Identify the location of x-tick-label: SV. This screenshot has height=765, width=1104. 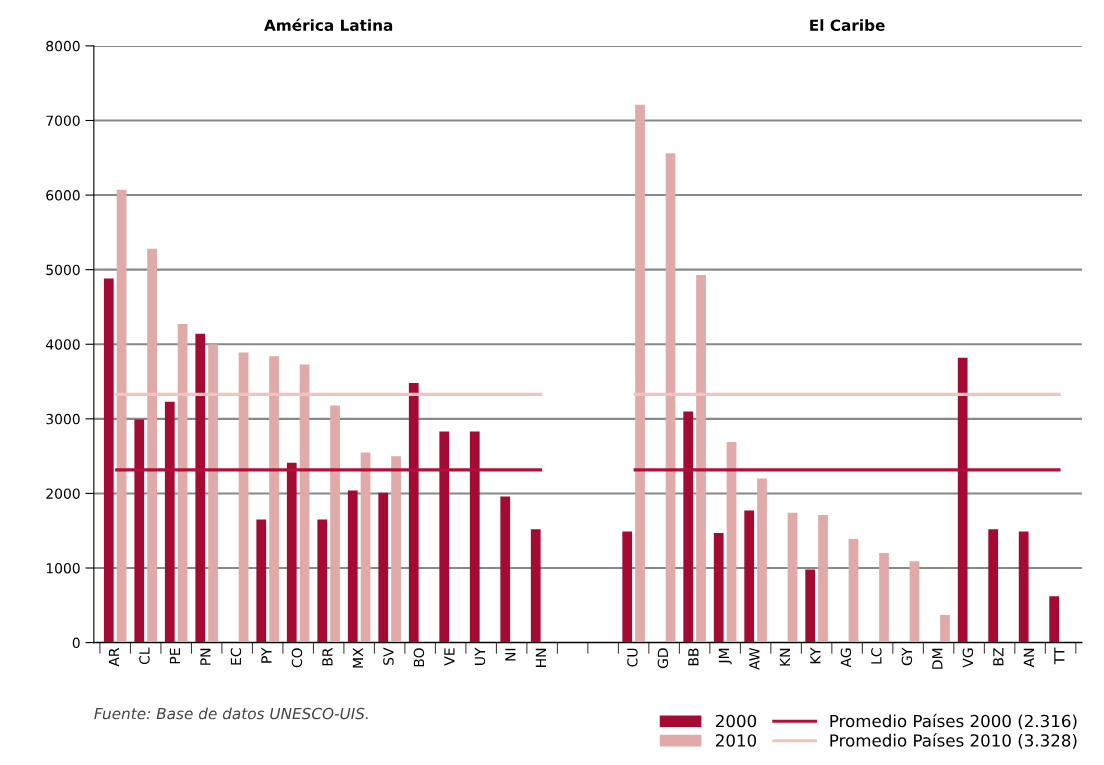
(388, 656).